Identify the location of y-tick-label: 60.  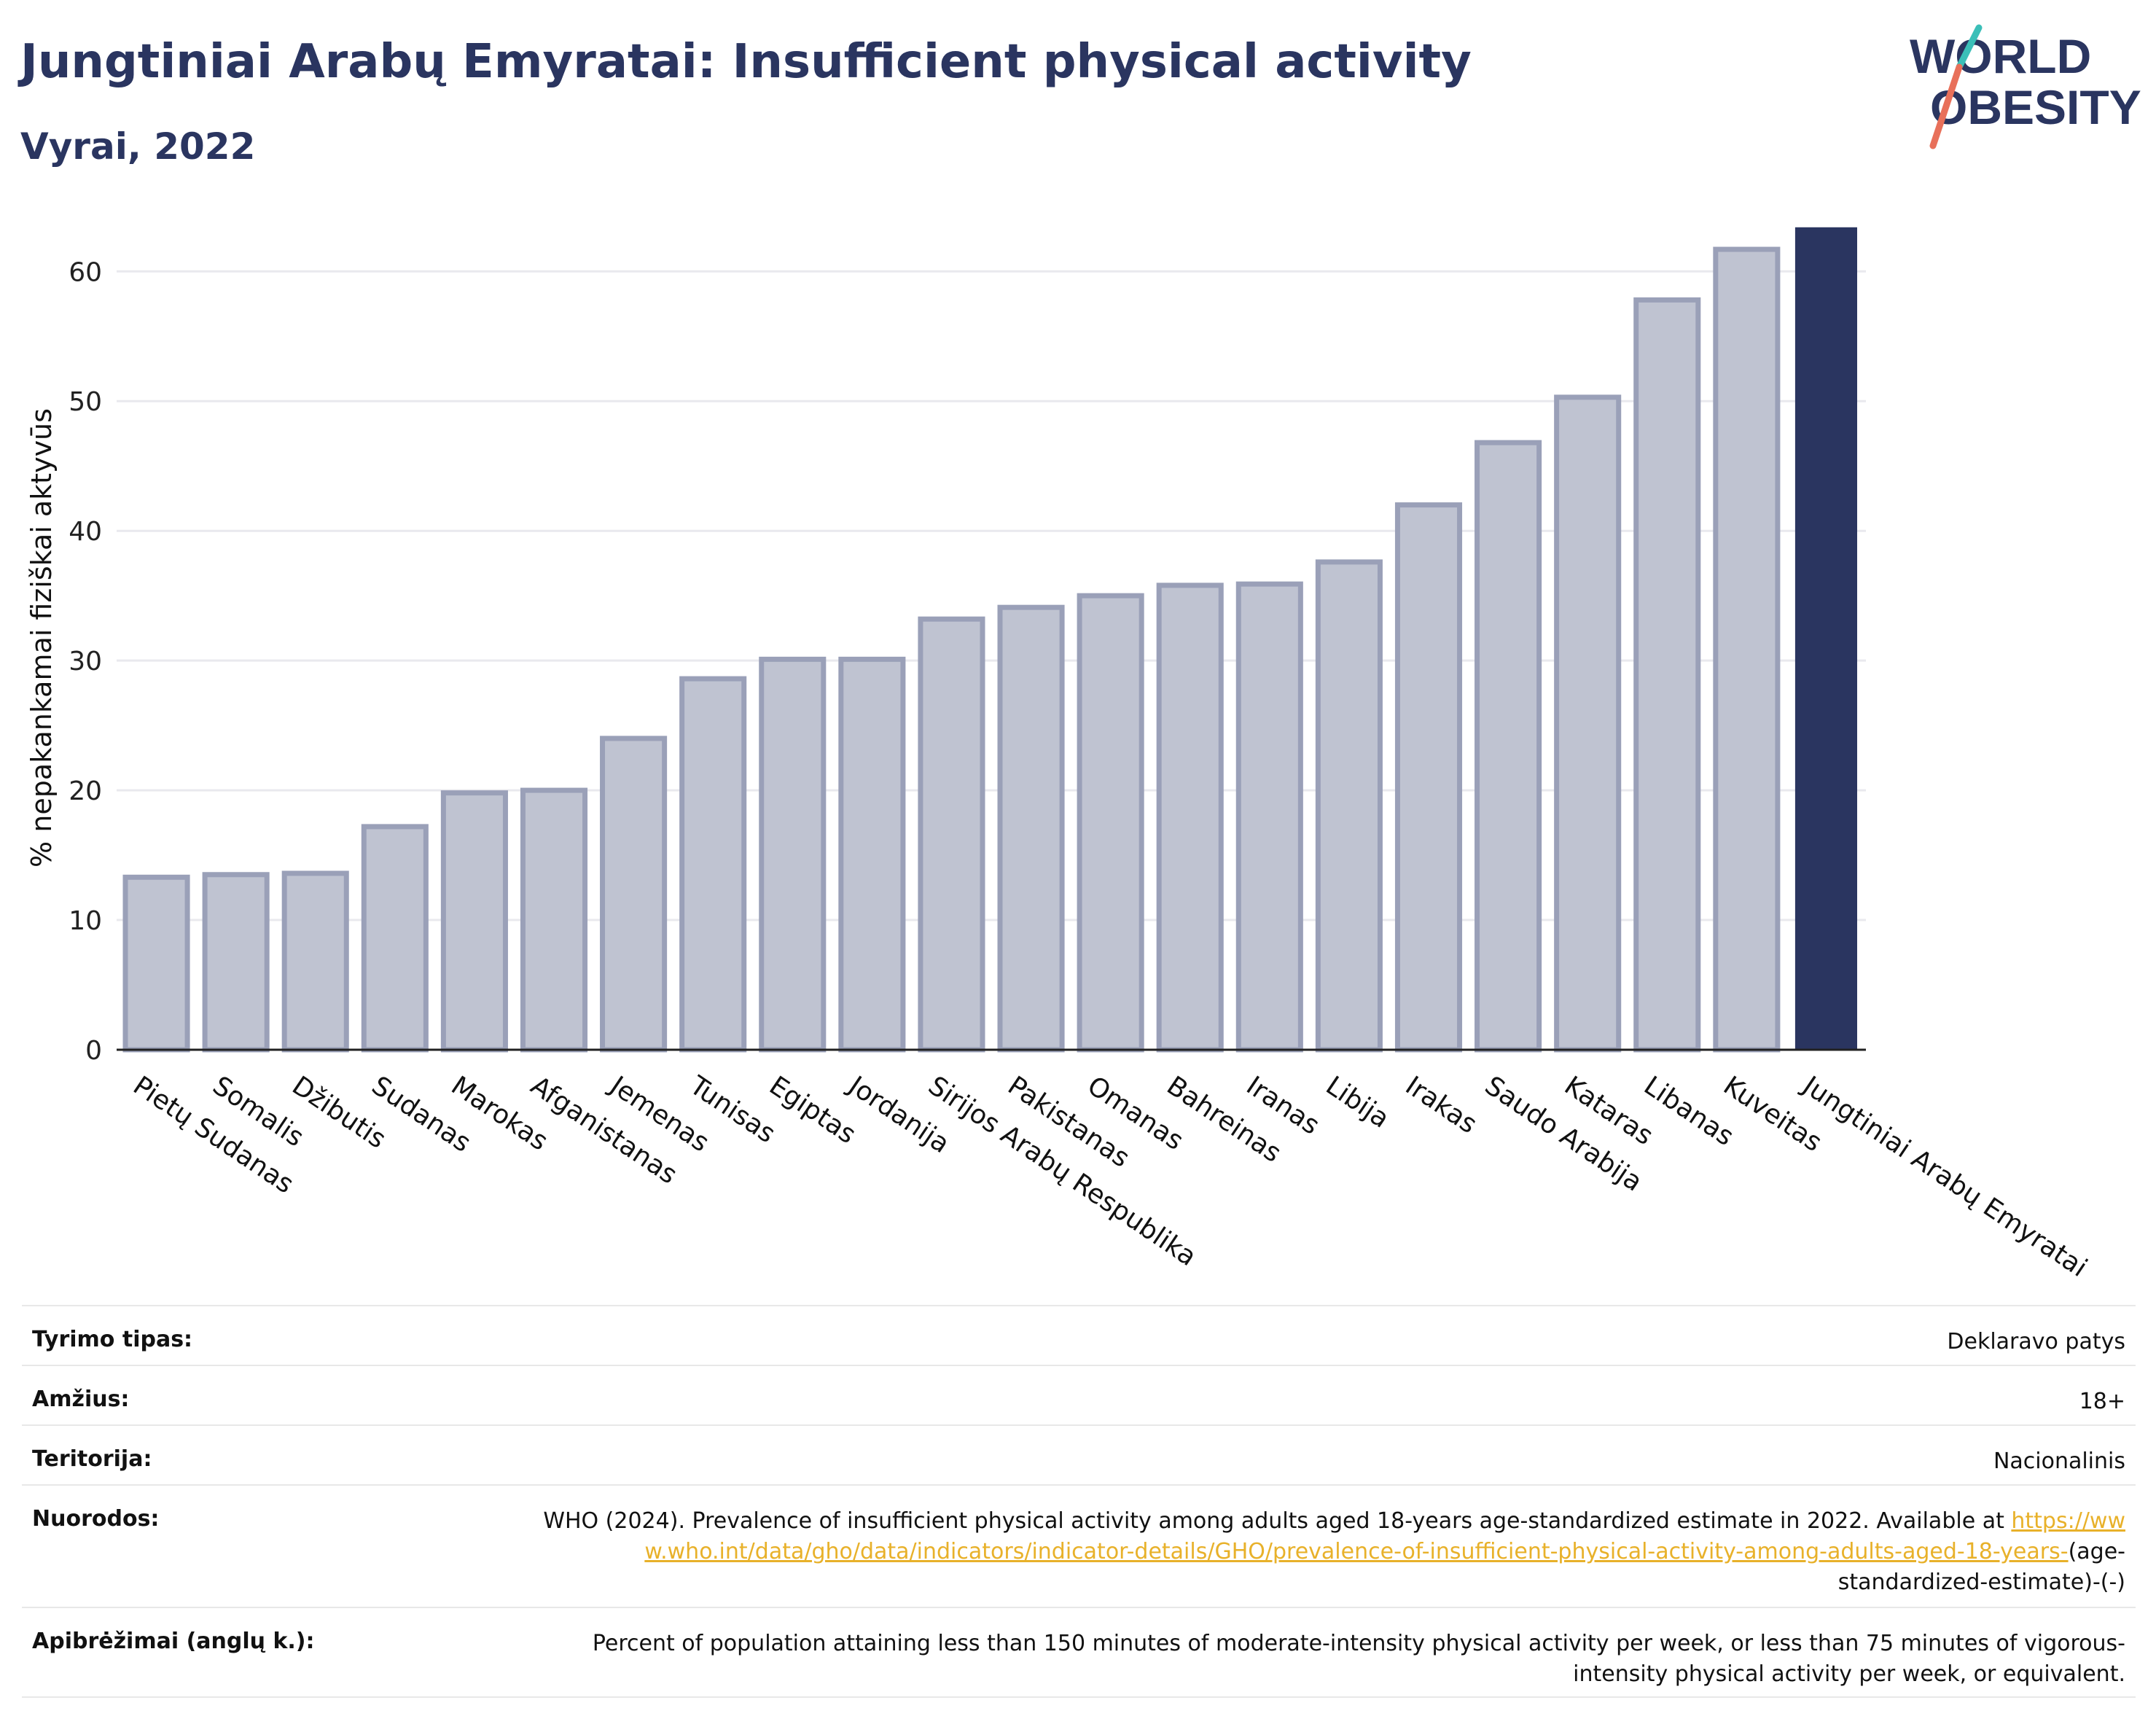
(86, 272).